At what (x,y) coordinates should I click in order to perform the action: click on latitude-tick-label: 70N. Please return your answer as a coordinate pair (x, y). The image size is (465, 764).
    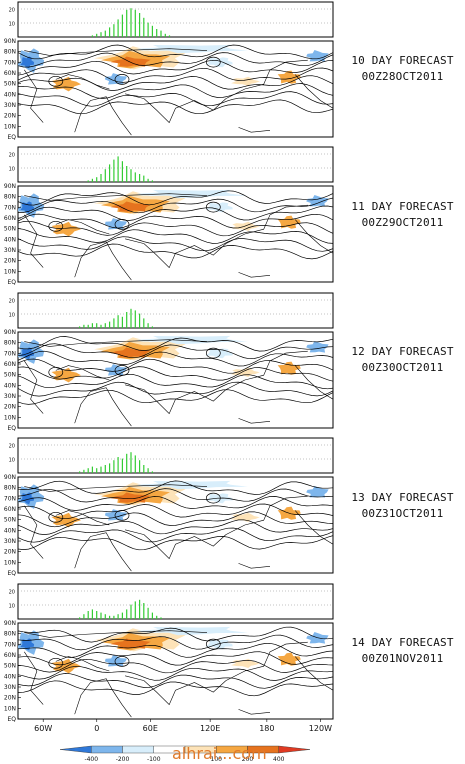
    Looking at the image, I should click on (10, 353).